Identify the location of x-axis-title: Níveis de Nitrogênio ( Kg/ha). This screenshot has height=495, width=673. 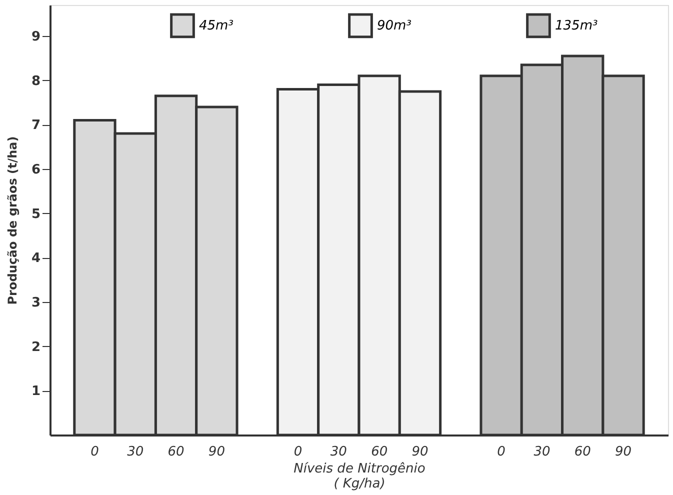
(360, 477).